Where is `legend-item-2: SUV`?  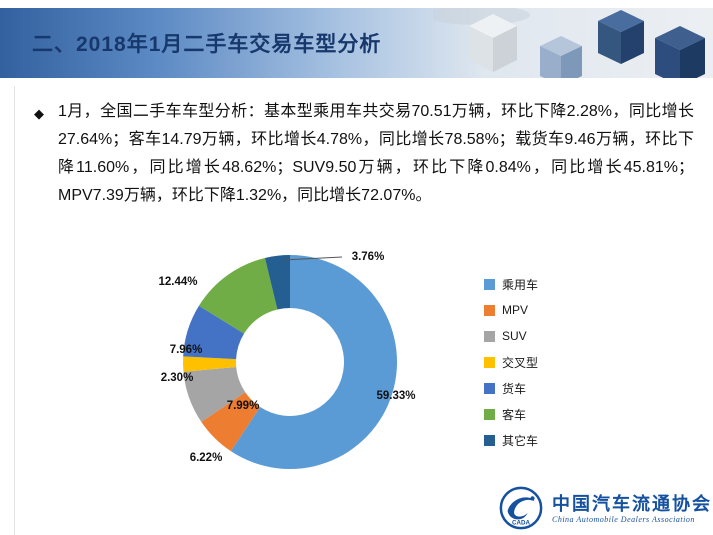 legend-item-2: SUV is located at coordinates (511, 336).